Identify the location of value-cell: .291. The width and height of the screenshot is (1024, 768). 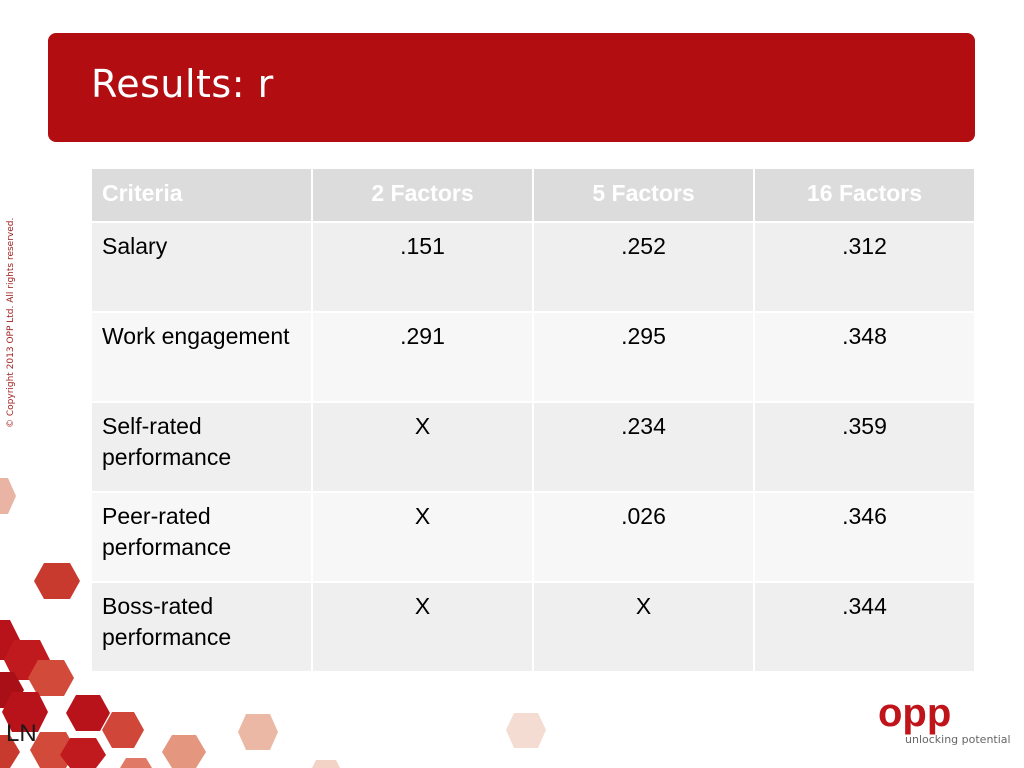
(422, 357).